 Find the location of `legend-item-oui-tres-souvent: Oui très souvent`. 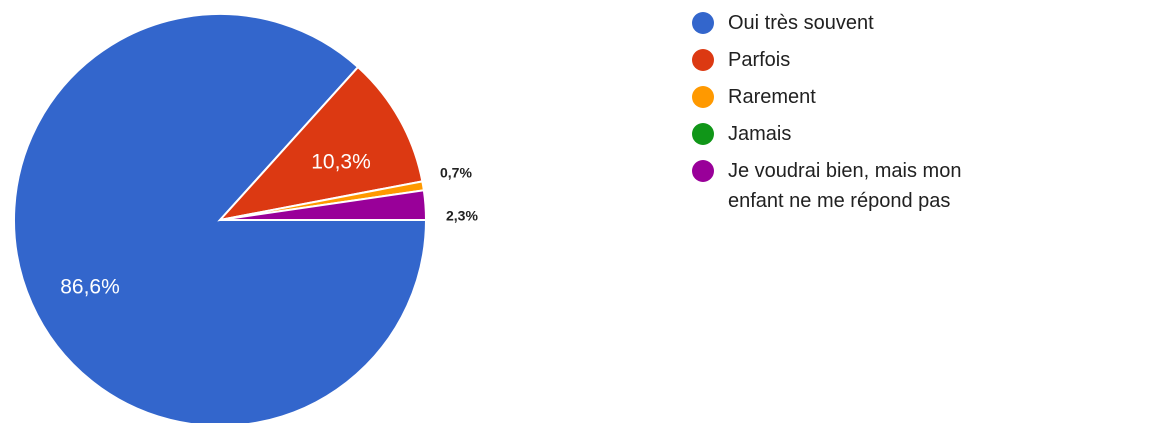

legend-item-oui-tres-souvent: Oui très souvent is located at coordinates (922, 24).